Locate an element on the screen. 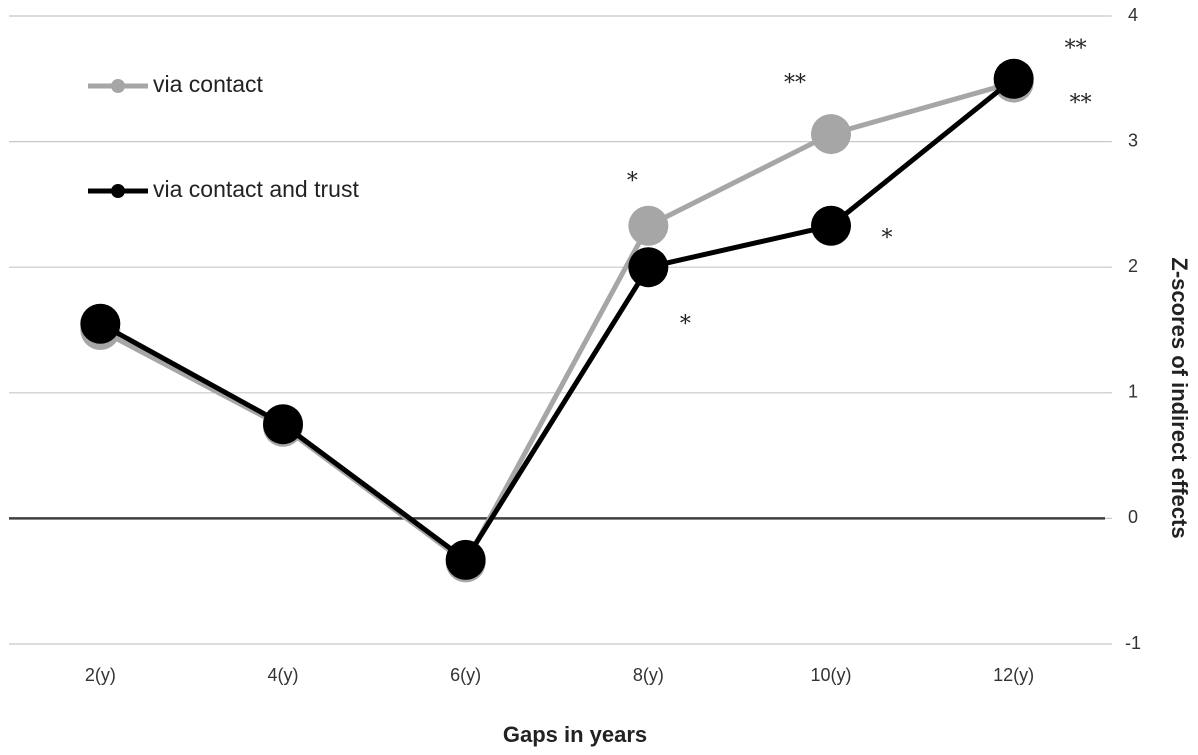 The width and height of the screenshot is (1198, 755). y-tick-label: -1 is located at coordinates (1133, 643).